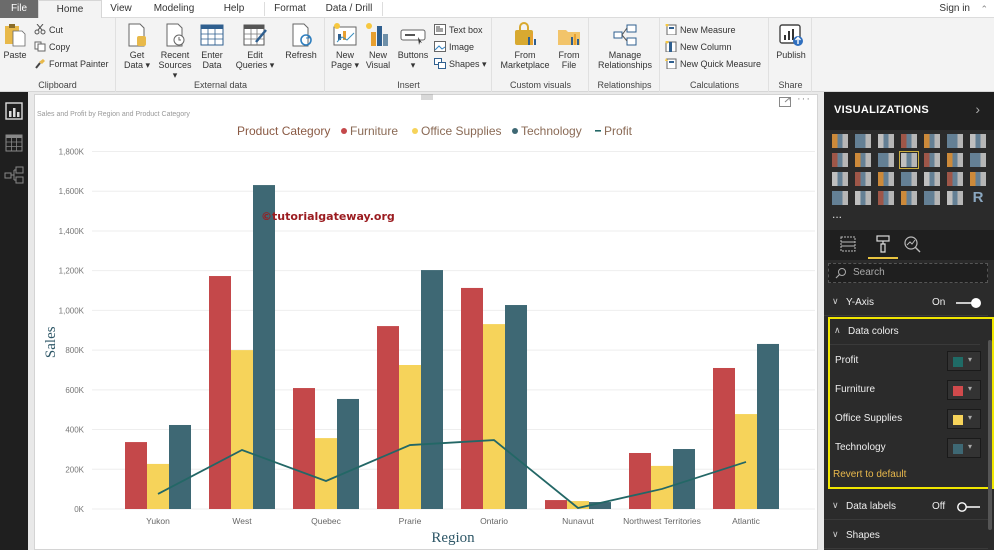  What do you see at coordinates (964, 361) in the screenshot?
I see `profit-color-picker: ▾` at bounding box center [964, 361].